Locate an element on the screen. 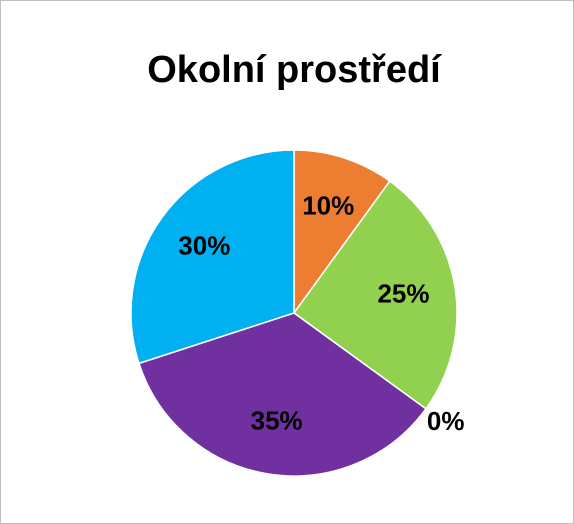 The image size is (574, 524). data-label: 25% is located at coordinates (403, 294).